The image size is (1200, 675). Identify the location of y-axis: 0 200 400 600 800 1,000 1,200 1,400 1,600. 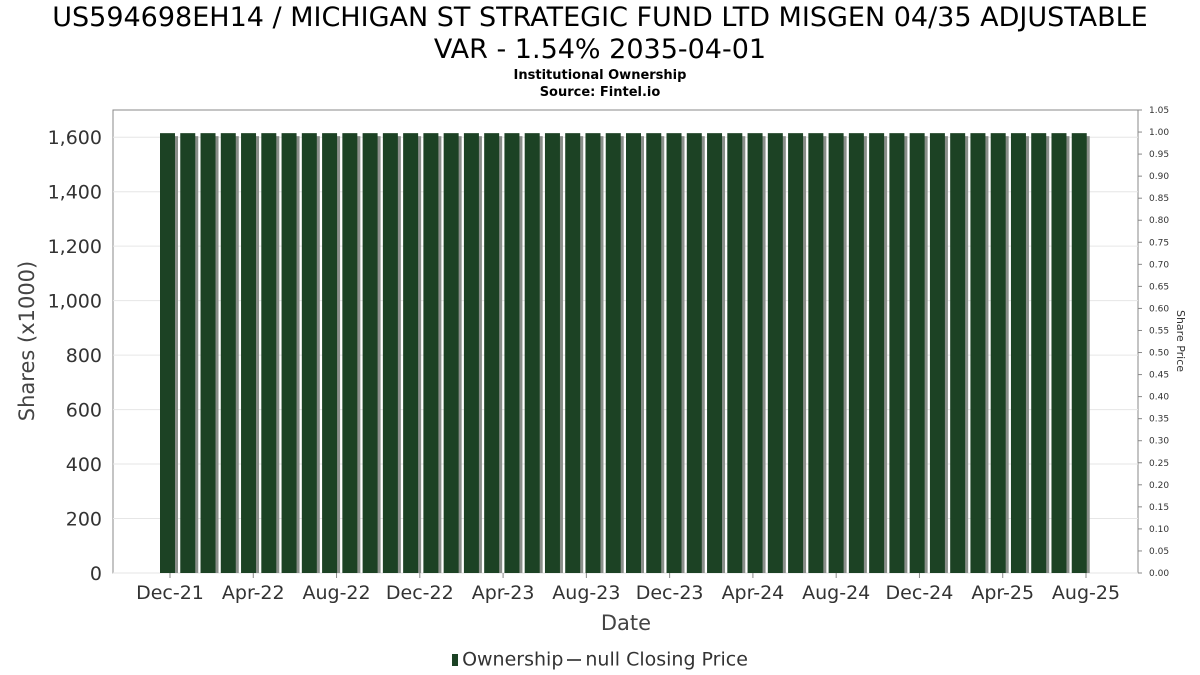
(75, 356).